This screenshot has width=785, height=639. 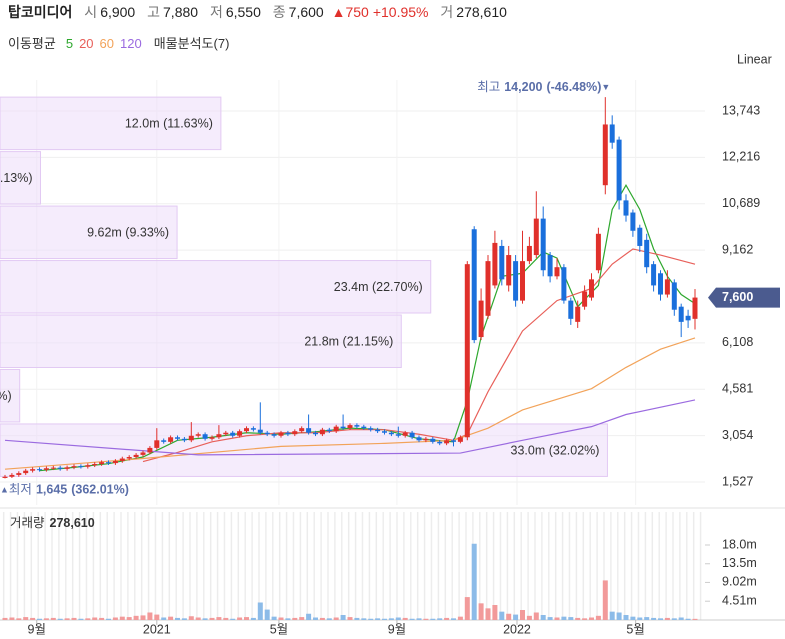 I want to click on field-value: 6,900, so click(x=118, y=12).